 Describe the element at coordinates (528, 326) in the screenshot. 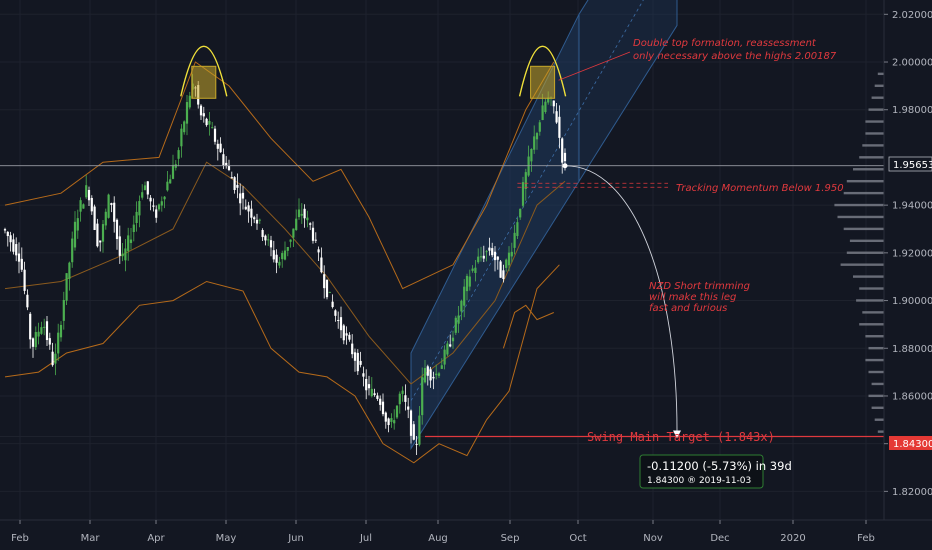

I see `momentum-line` at that location.